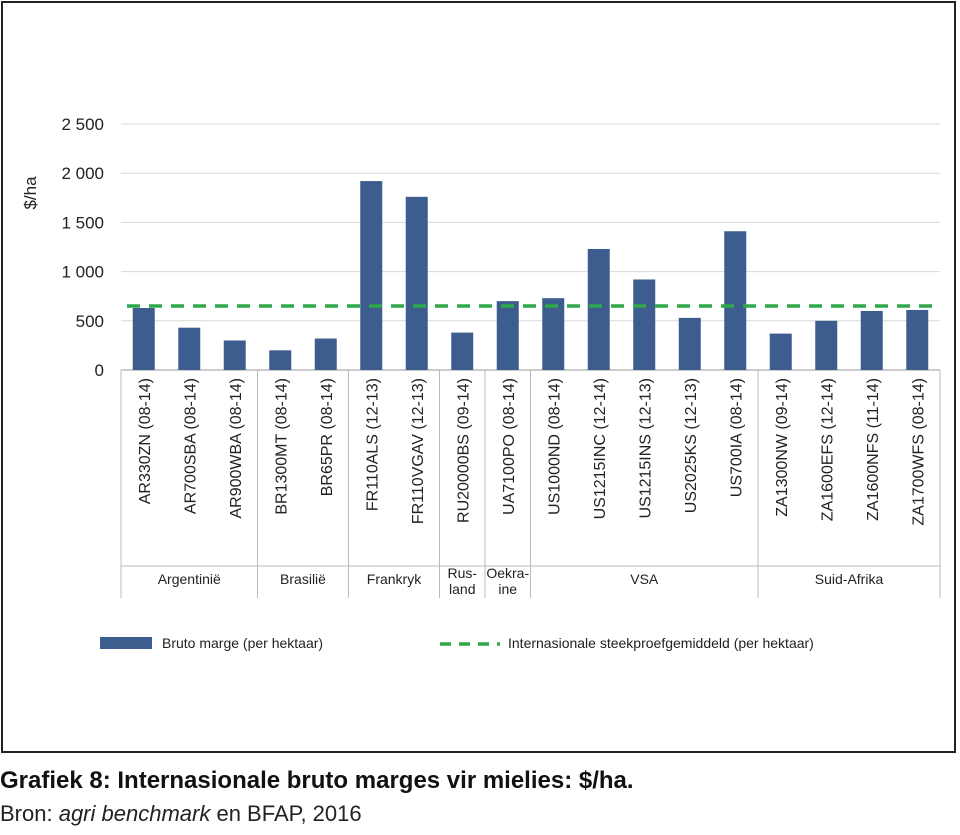 The image size is (960, 835). Describe the element at coordinates (190, 446) in the screenshot. I see `x-tick-label: AR700SBA (08-14)` at that location.